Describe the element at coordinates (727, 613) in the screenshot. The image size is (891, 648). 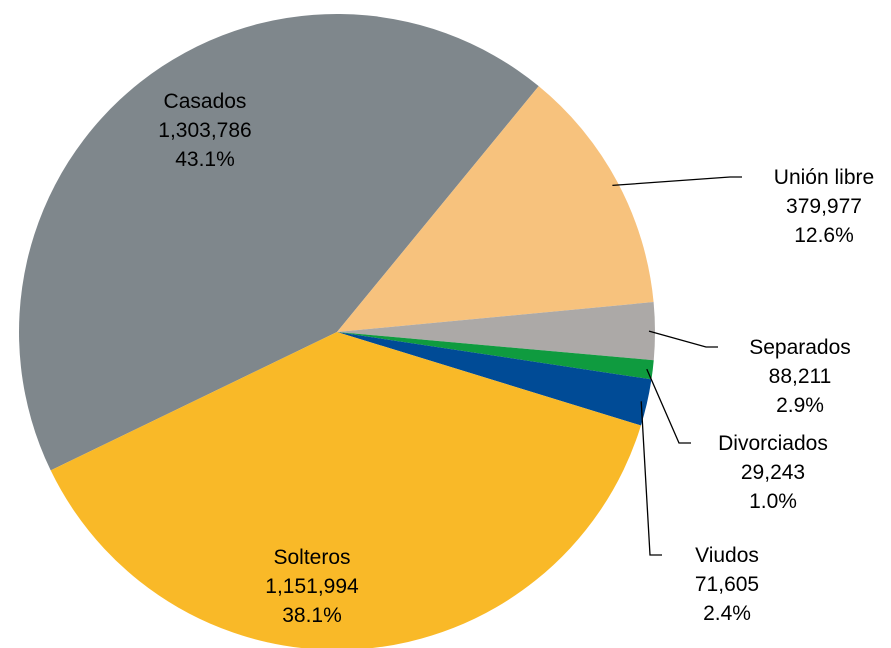
I see `slice-percent-viudos: 2.4%` at that location.